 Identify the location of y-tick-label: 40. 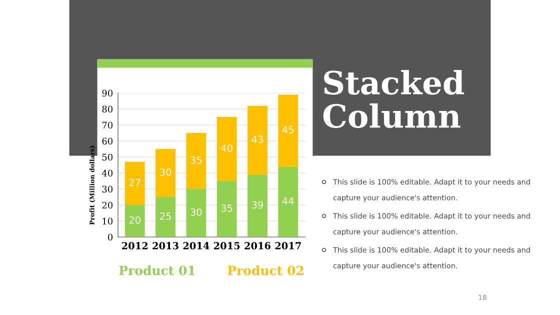
(107, 173).